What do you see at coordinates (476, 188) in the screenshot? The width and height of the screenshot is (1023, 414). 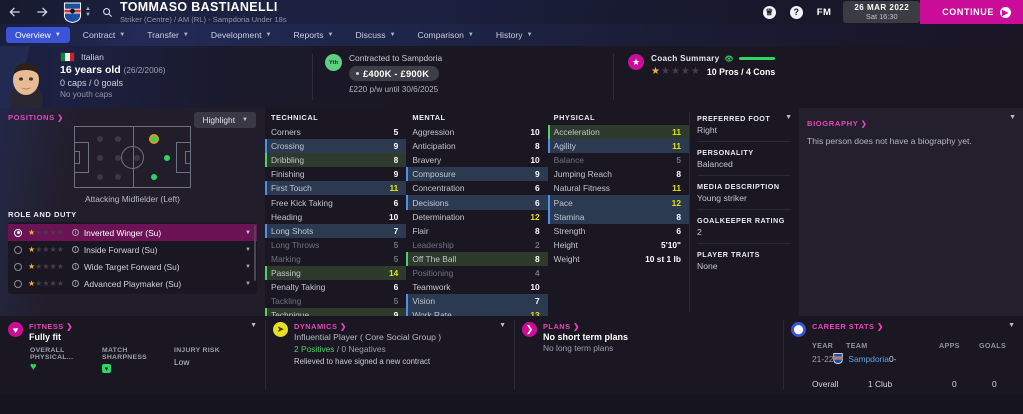 I see `attribute-row: Concentration 6` at bounding box center [476, 188].